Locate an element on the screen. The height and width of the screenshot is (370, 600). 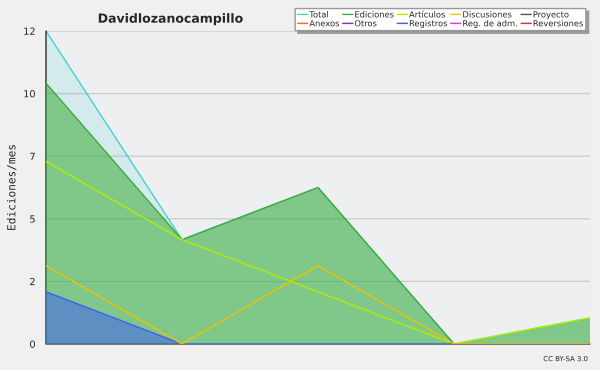
legend-label: Total is located at coordinates (318, 14).